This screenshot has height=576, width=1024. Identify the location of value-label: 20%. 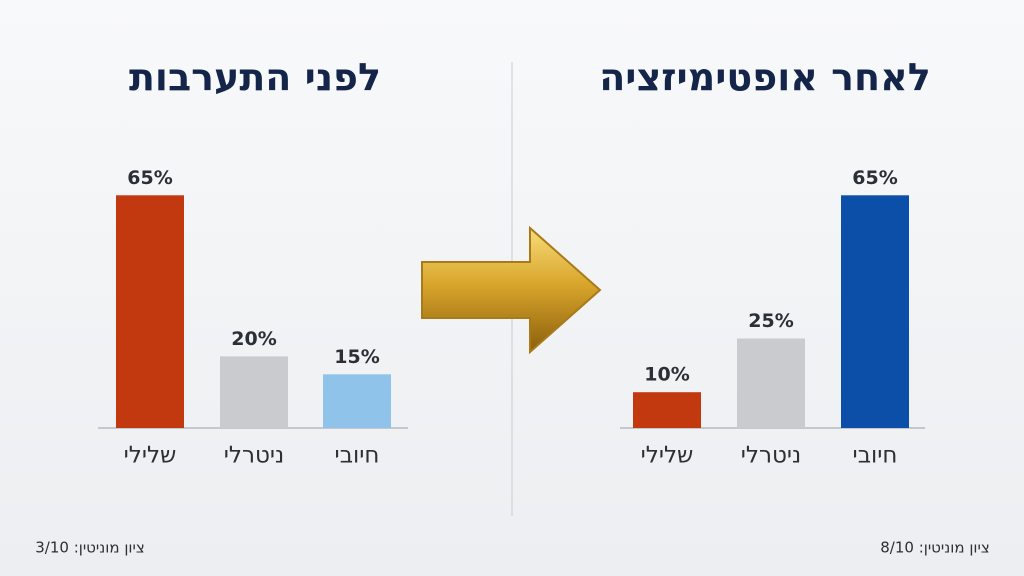
(253, 339).